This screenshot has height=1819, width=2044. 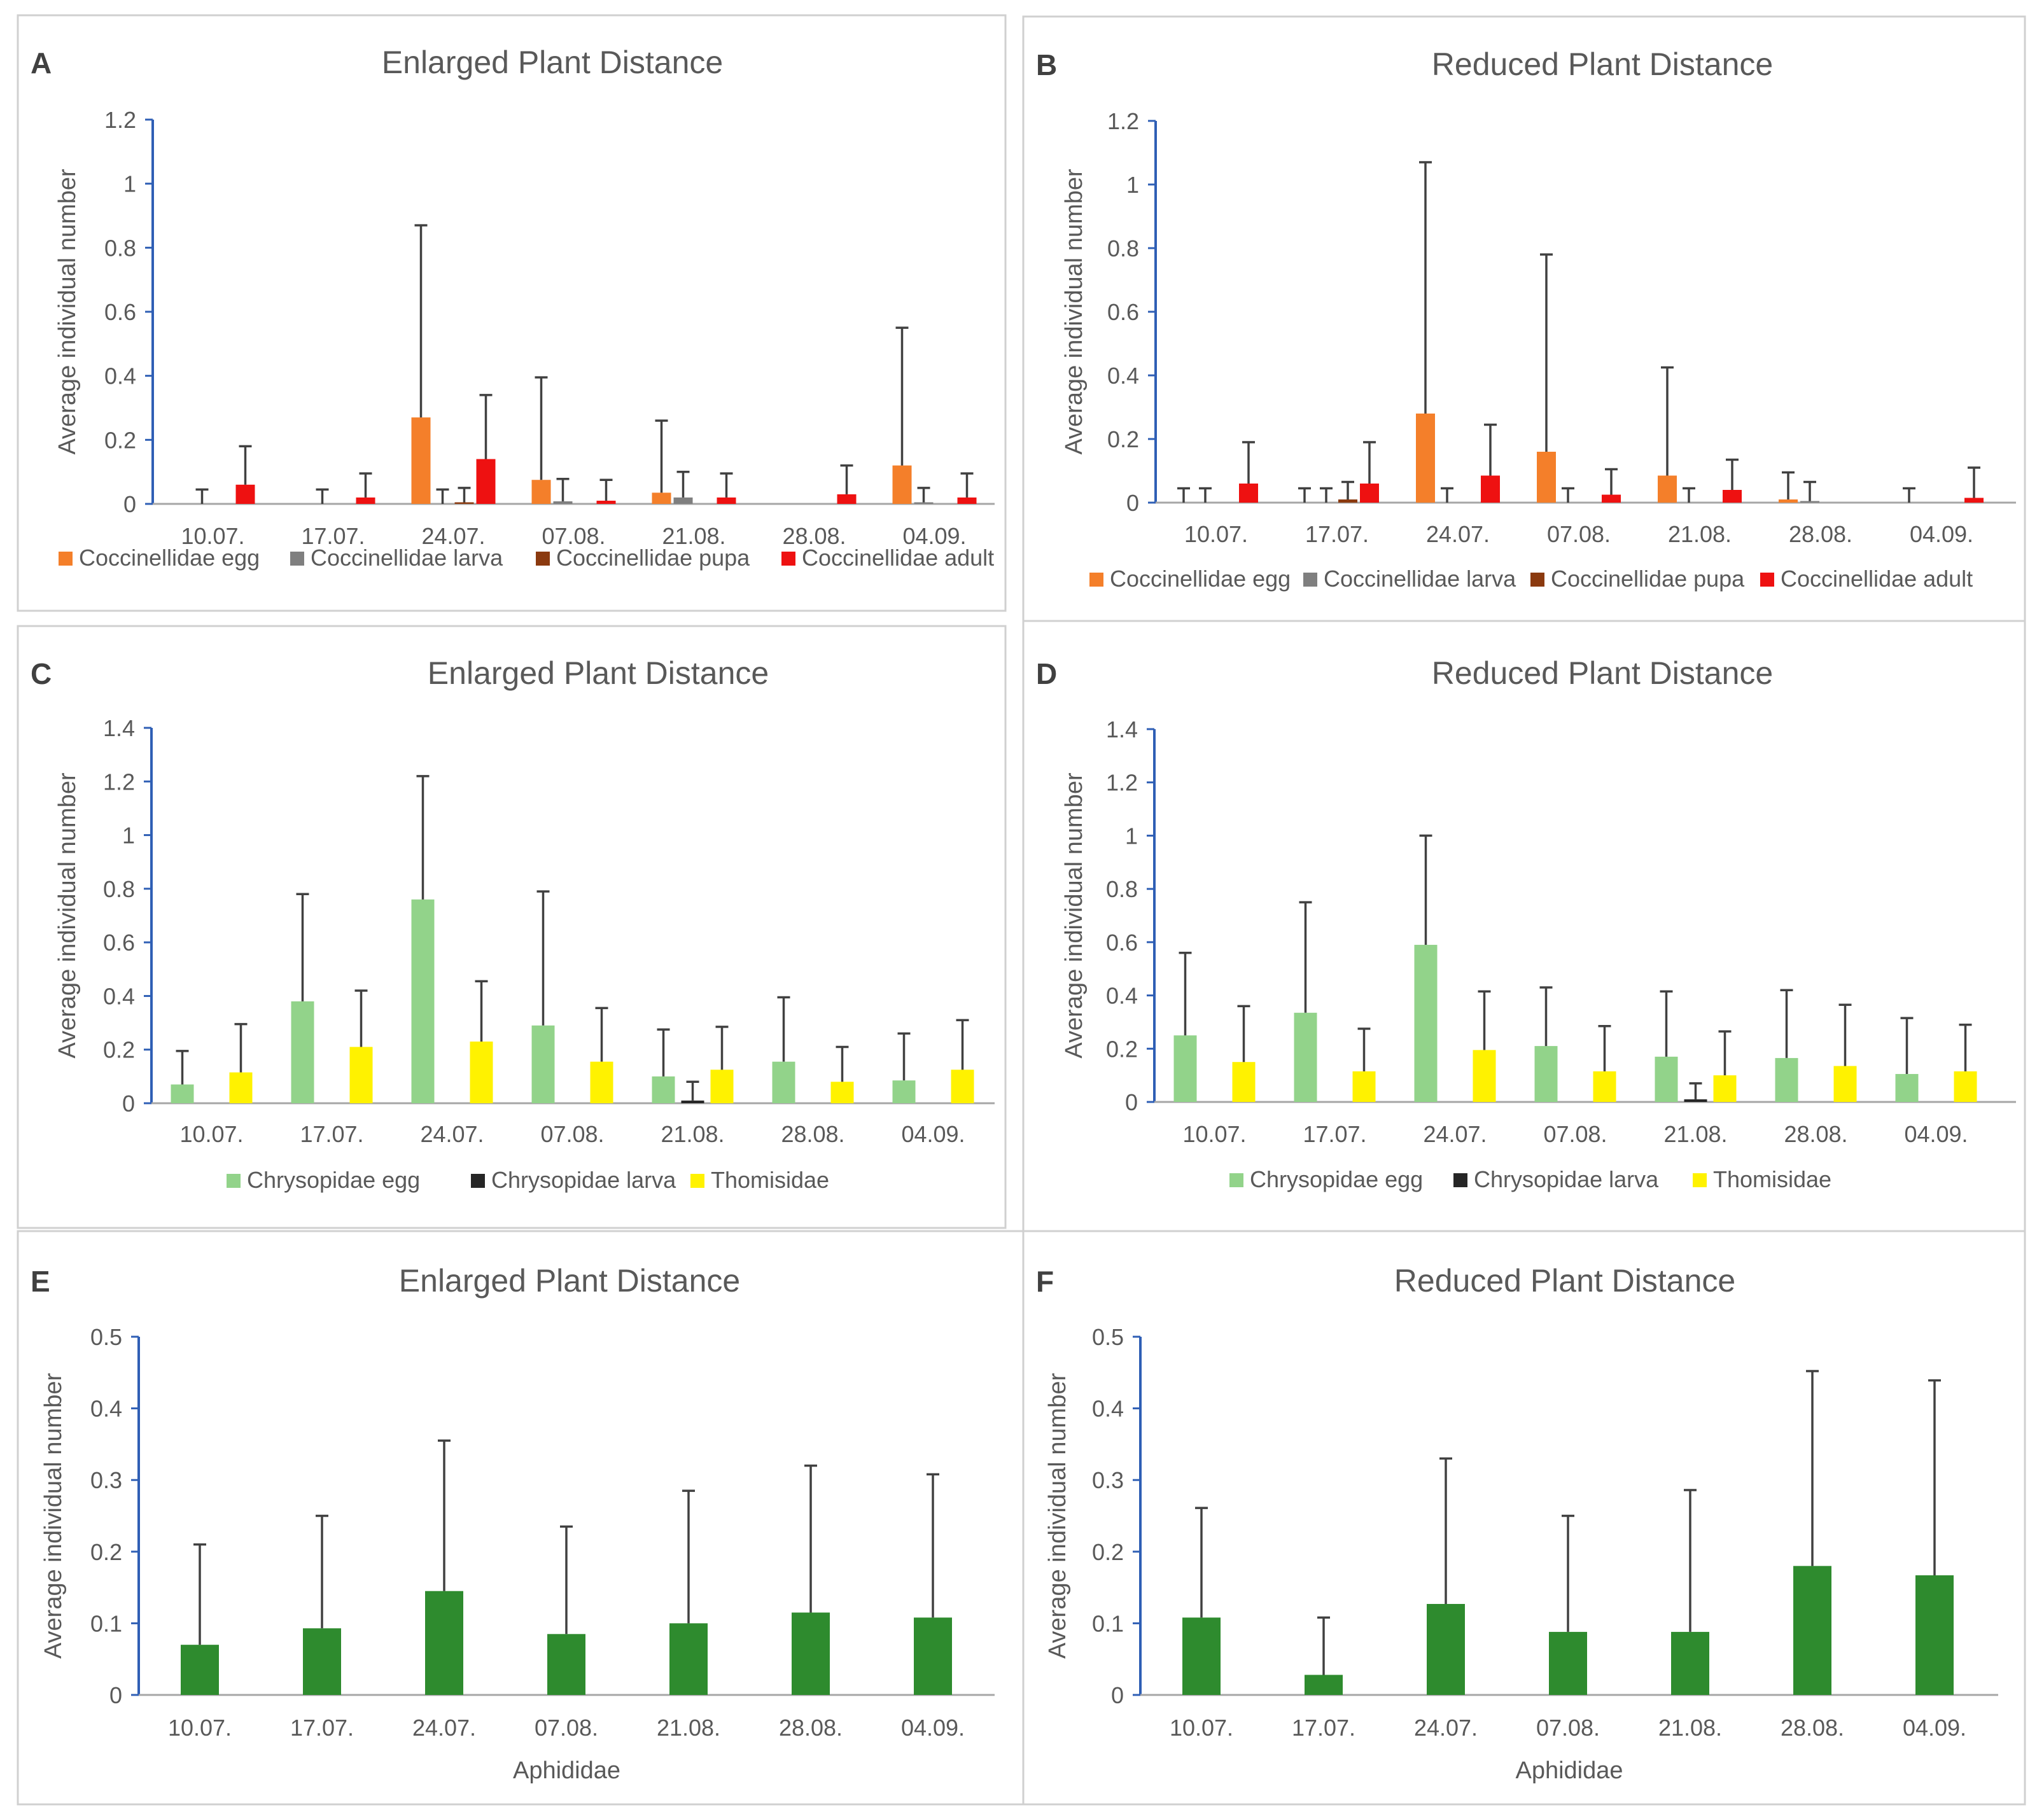 I want to click on x-tick-label: 10.07., so click(x=212, y=536).